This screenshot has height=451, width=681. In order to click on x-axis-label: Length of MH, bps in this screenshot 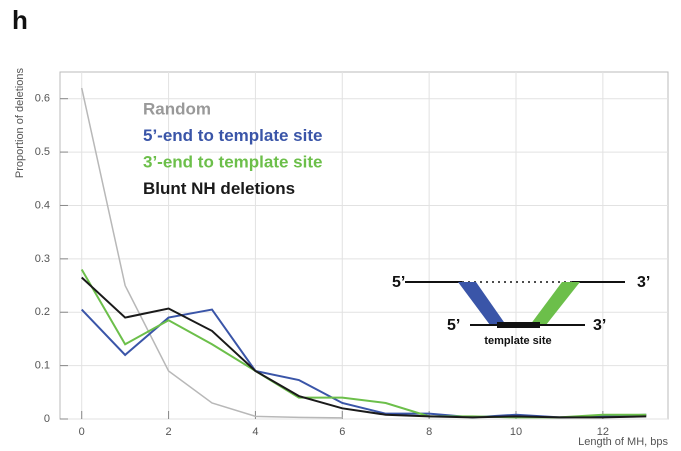, I will do `click(623, 442)`.